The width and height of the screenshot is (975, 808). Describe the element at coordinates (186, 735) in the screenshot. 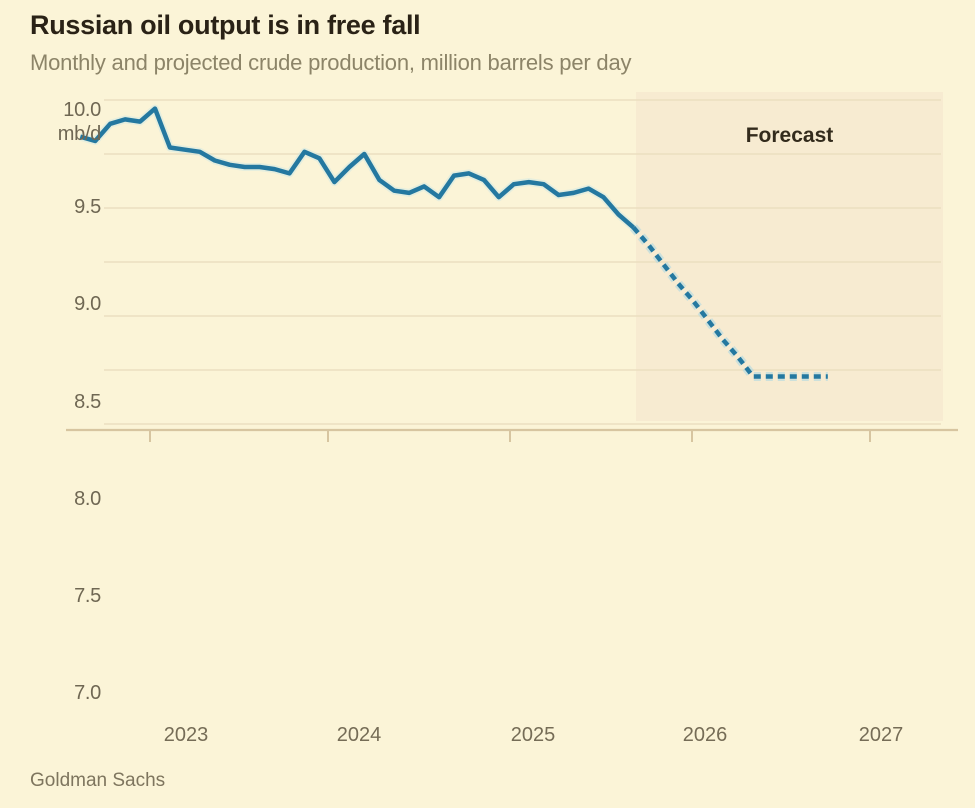

I see `x-tick-label: 2023` at that location.